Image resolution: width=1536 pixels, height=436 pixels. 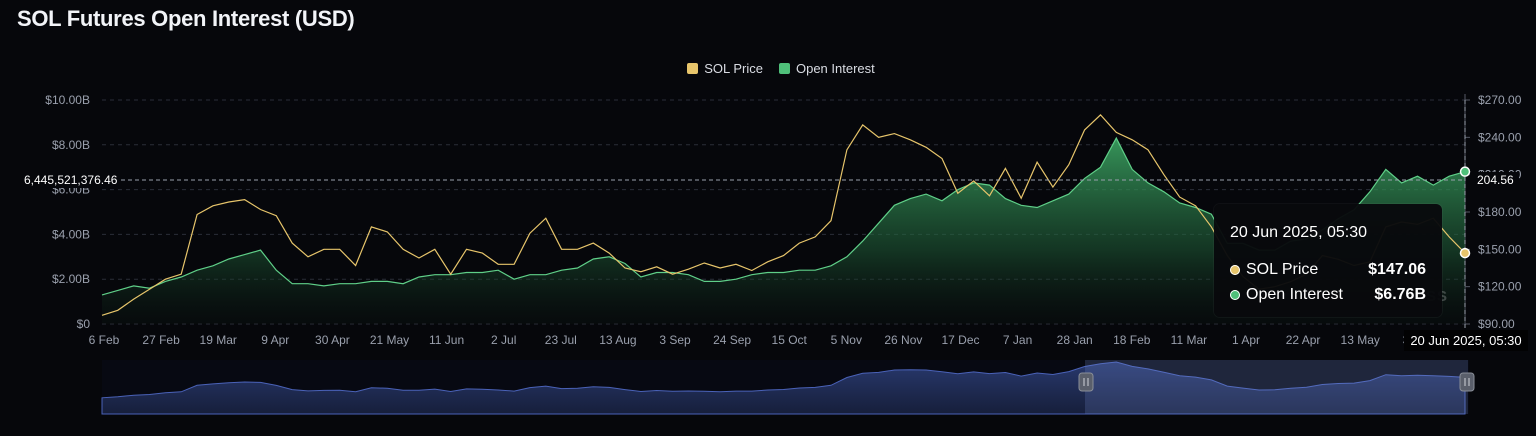 What do you see at coordinates (1496, 324) in the screenshot?
I see `y-right-tick-label: $90.00` at bounding box center [1496, 324].